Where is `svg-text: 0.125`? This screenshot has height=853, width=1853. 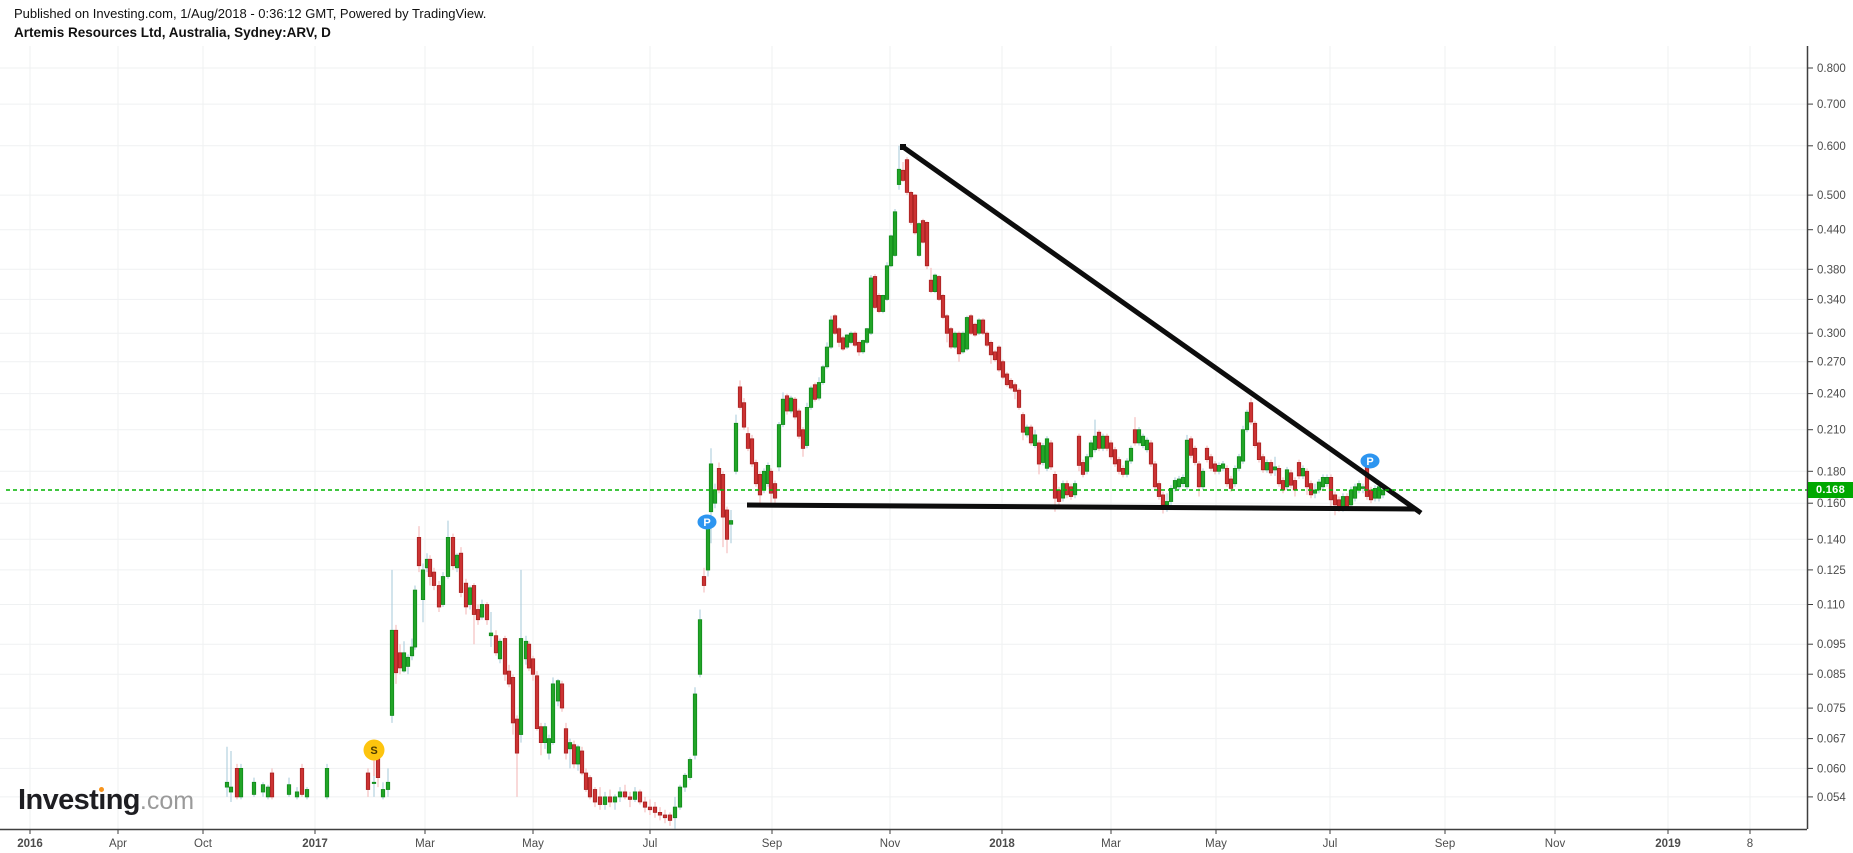
svg-text: 0.125 is located at coordinates (1831, 571).